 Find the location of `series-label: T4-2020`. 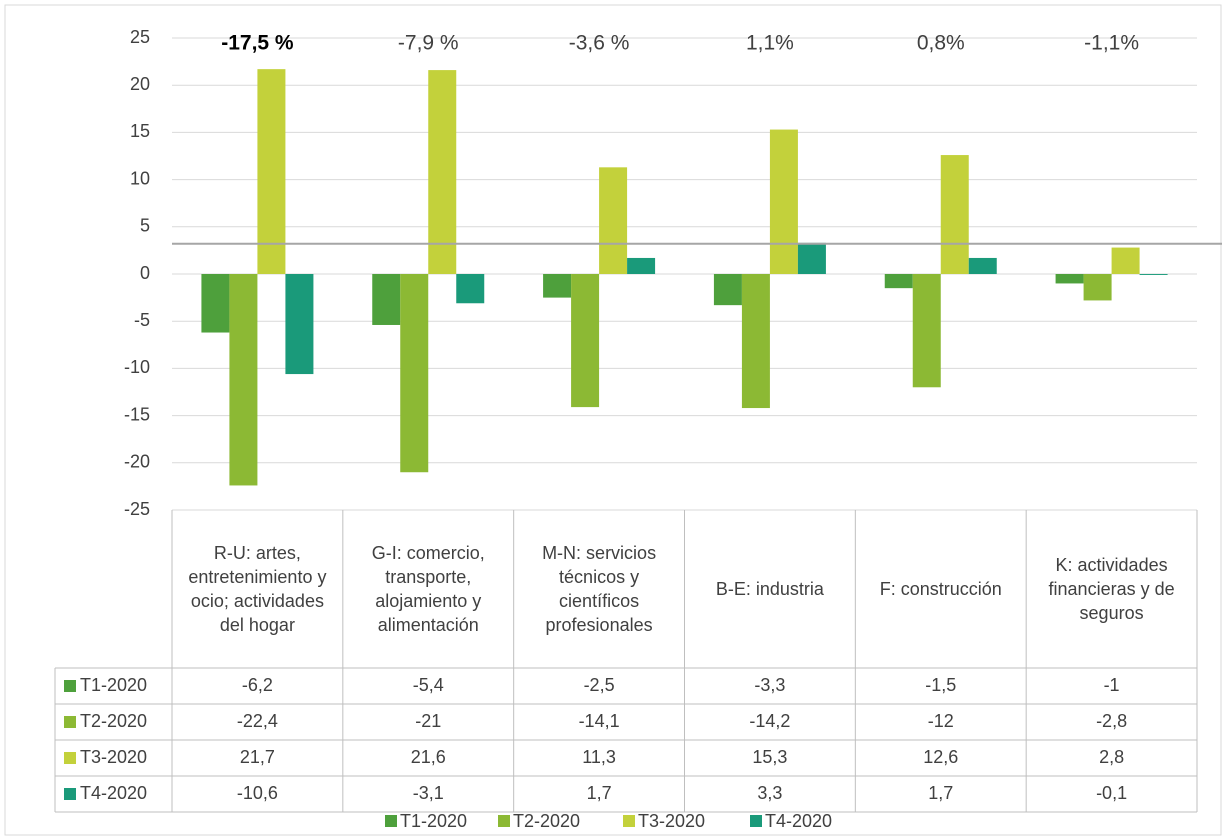

series-label: T4-2020 is located at coordinates (113, 793).